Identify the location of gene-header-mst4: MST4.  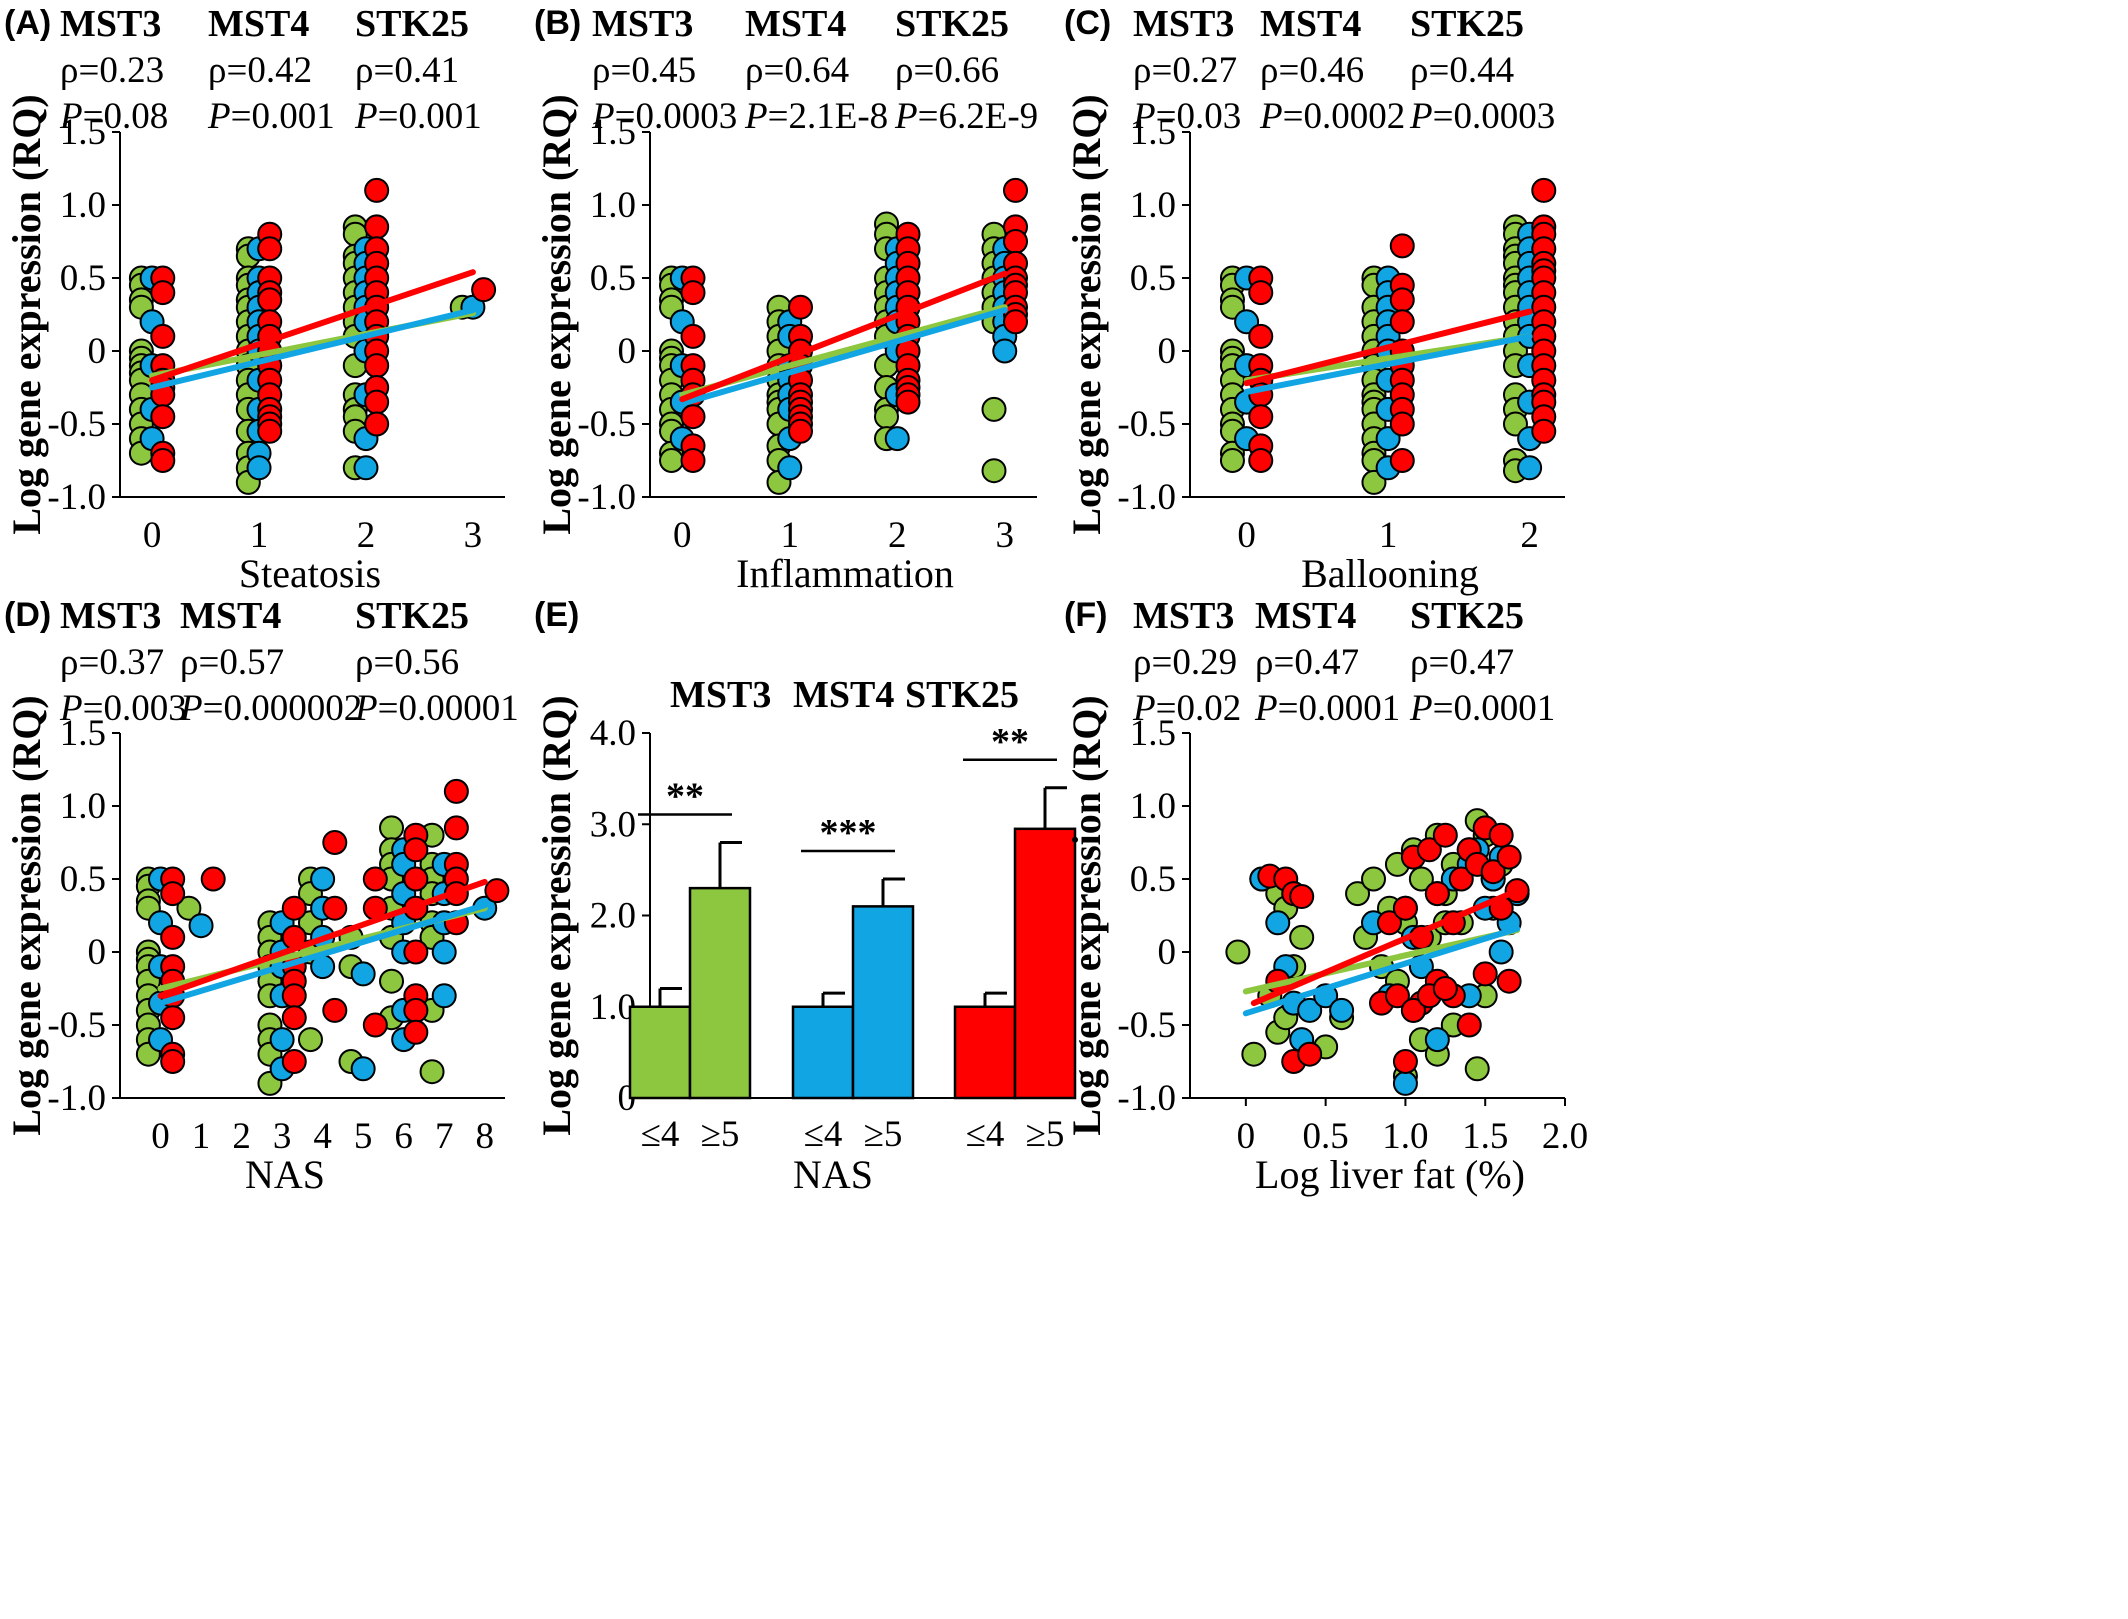
(1310, 24).